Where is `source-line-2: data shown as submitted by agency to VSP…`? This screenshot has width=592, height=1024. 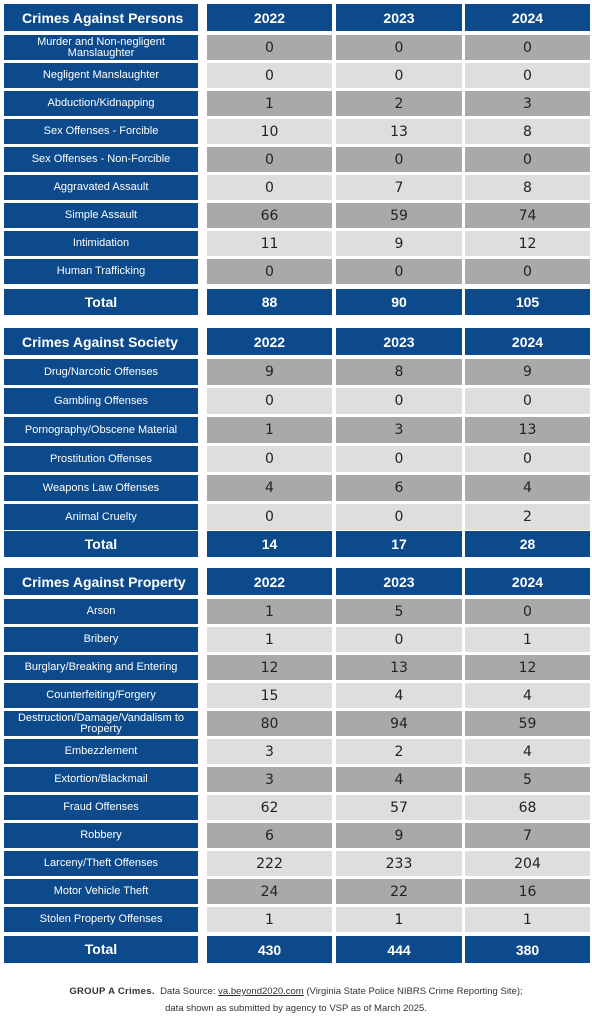 source-line-2: data shown as submitted by agency to VSP… is located at coordinates (296, 1008).